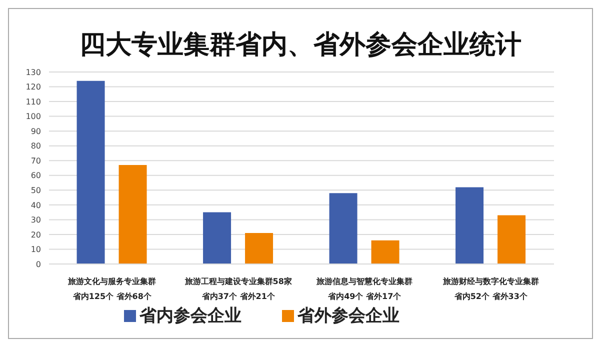 This screenshot has width=599, height=345. I want to click on y-tick-label: 30, so click(35, 220).